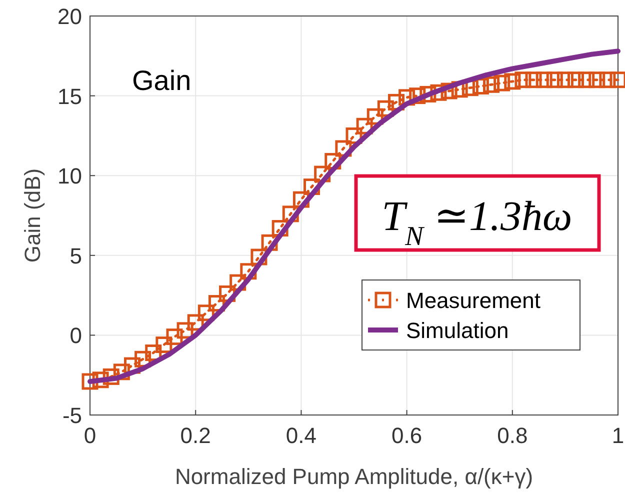 This screenshot has width=625, height=496. What do you see at coordinates (354, 476) in the screenshot?
I see `x-axis-title: Normalized Pump Amplitude, α/(κ+γ)` at bounding box center [354, 476].